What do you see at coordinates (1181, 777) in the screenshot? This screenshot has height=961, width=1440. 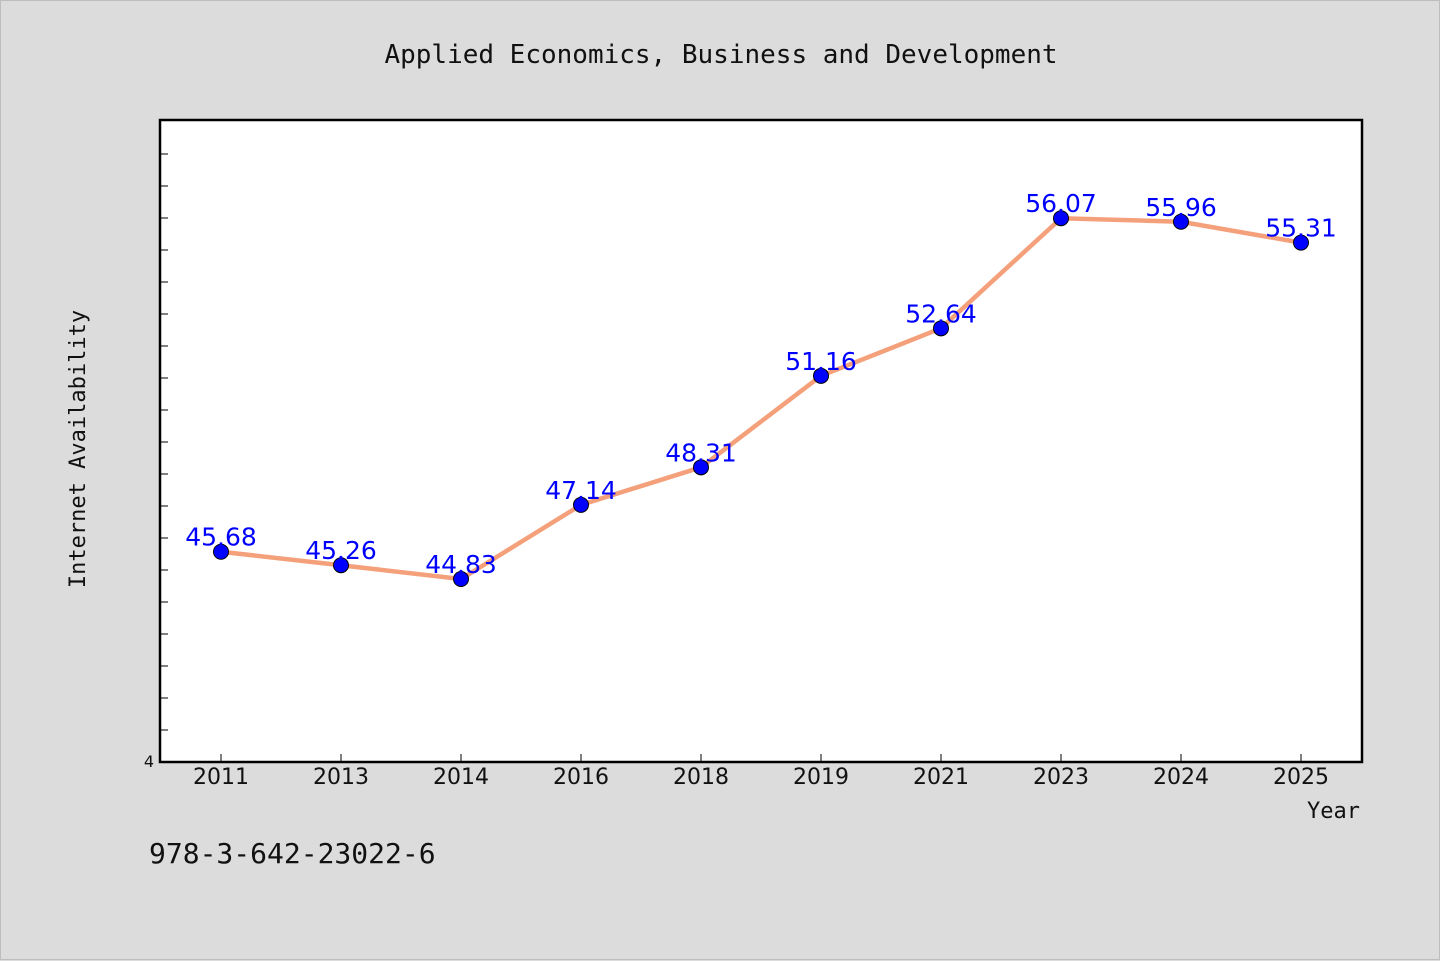 I see `x-tick-label: 2024` at bounding box center [1181, 777].